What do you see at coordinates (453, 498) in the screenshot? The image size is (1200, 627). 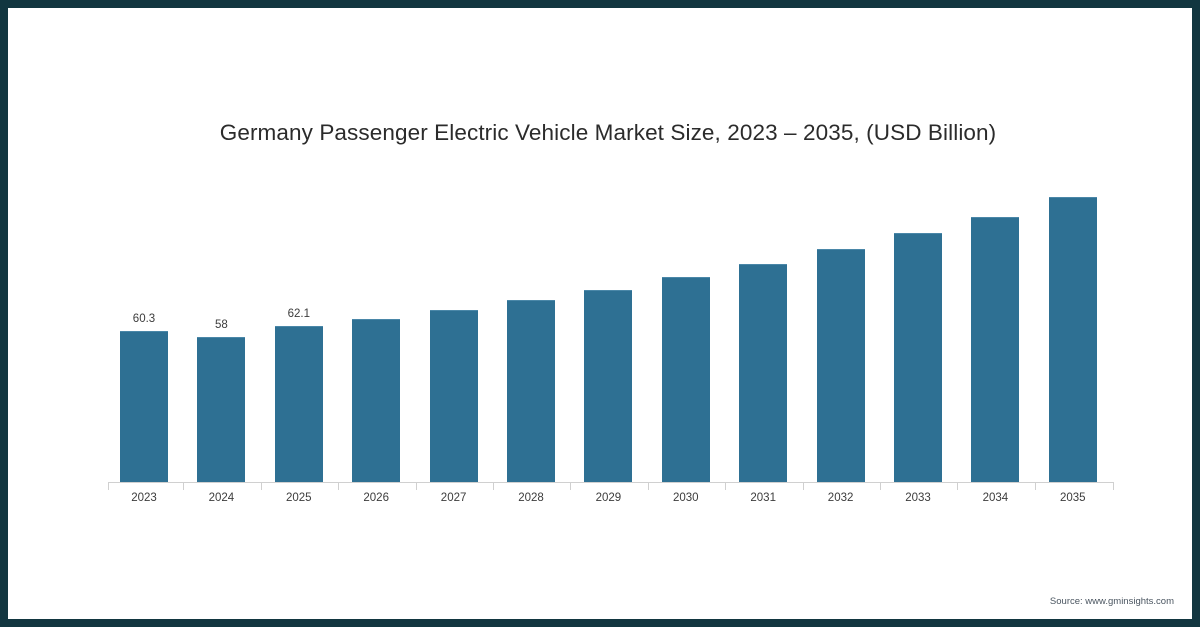 I see `x-axis-tick-label: 2027` at bounding box center [453, 498].